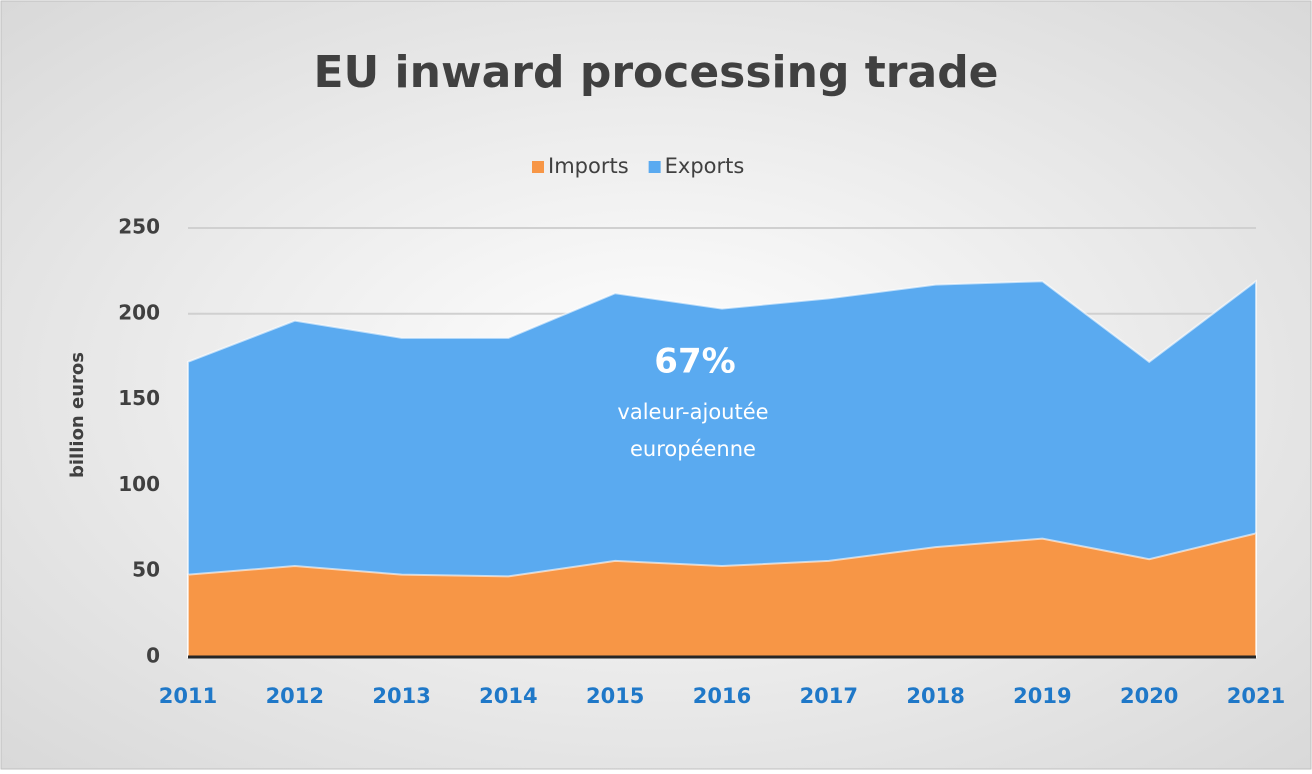 The width and height of the screenshot is (1312, 774). I want to click on y-tick-label: 150, so click(139, 398).